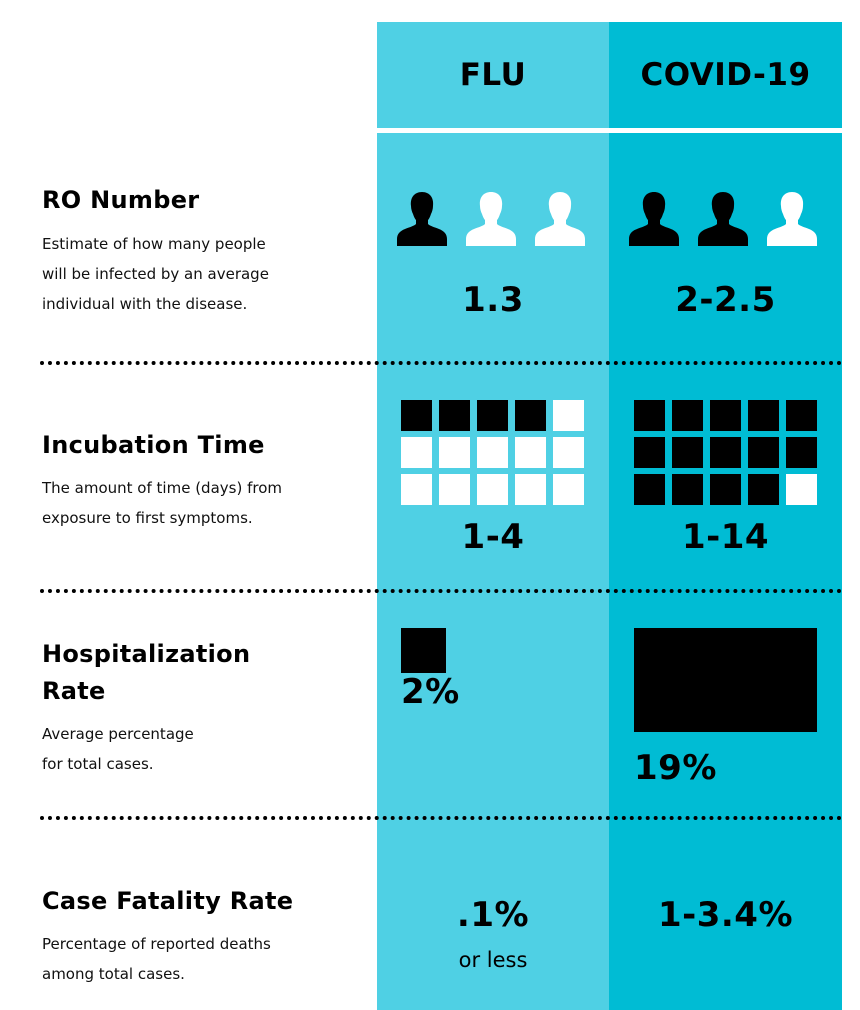  What do you see at coordinates (725, 915) in the screenshot?
I see `covid-fatality-value: 1-3.4%` at bounding box center [725, 915].